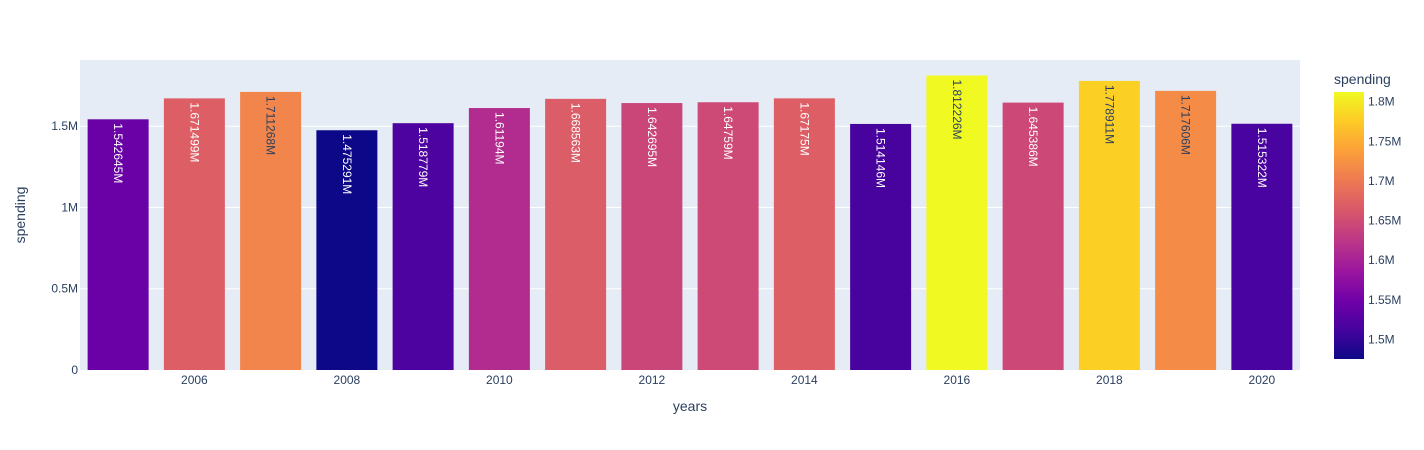 The height and width of the screenshot is (450, 1424). I want to click on colorbar-tick-label: 1.5M, so click(1381, 339).